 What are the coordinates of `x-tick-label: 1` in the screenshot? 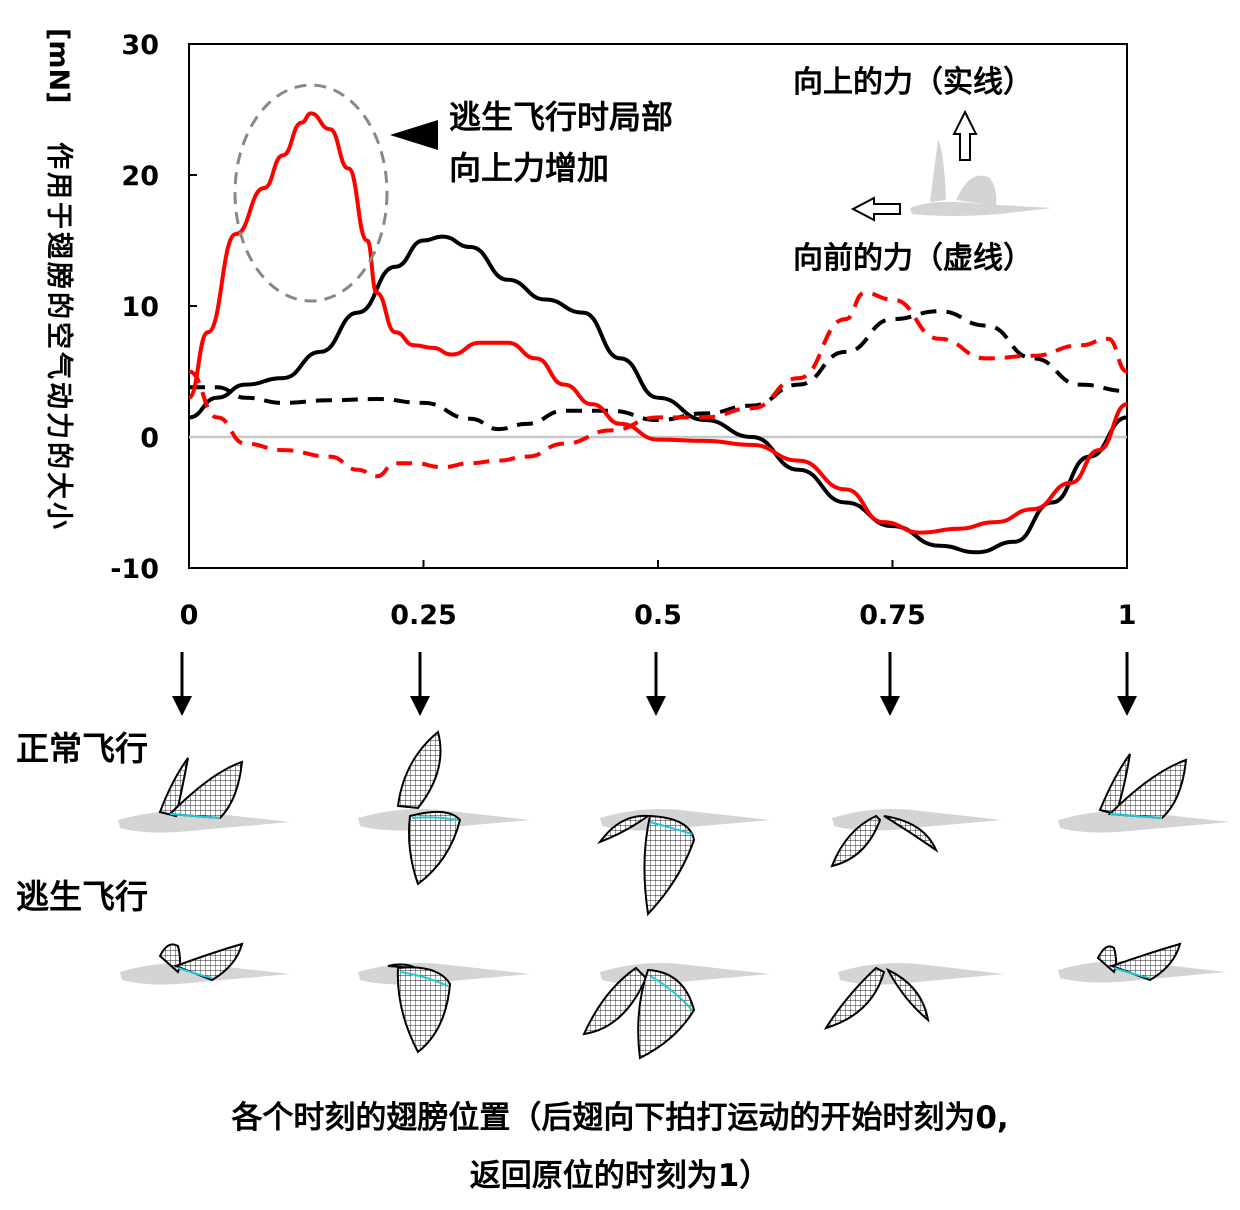 It's located at (1127, 615).